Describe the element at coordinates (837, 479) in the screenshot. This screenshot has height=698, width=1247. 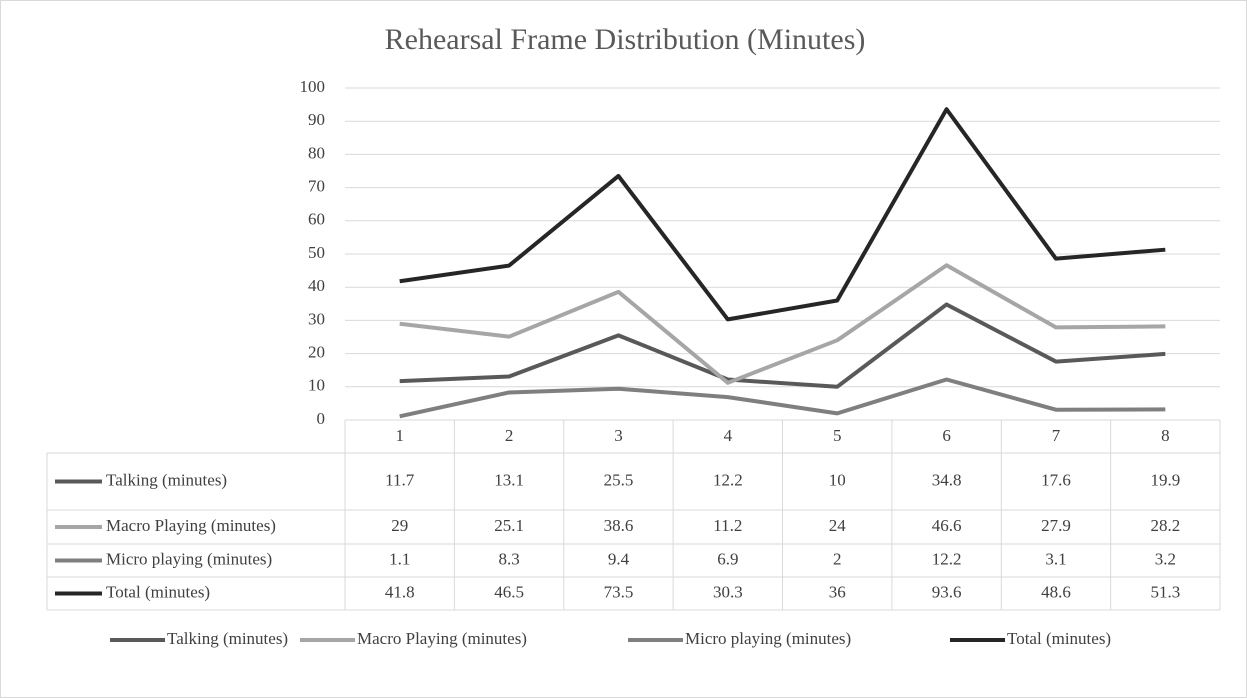
I see `table-cell: 10` at that location.